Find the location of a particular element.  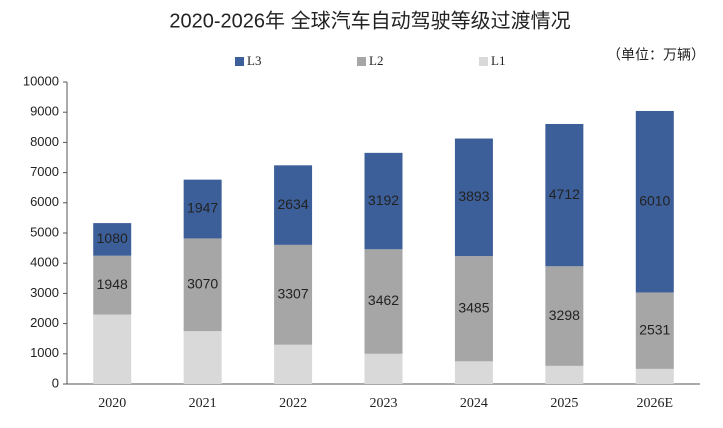

y-tick-label: 8000 is located at coordinates (44, 141).